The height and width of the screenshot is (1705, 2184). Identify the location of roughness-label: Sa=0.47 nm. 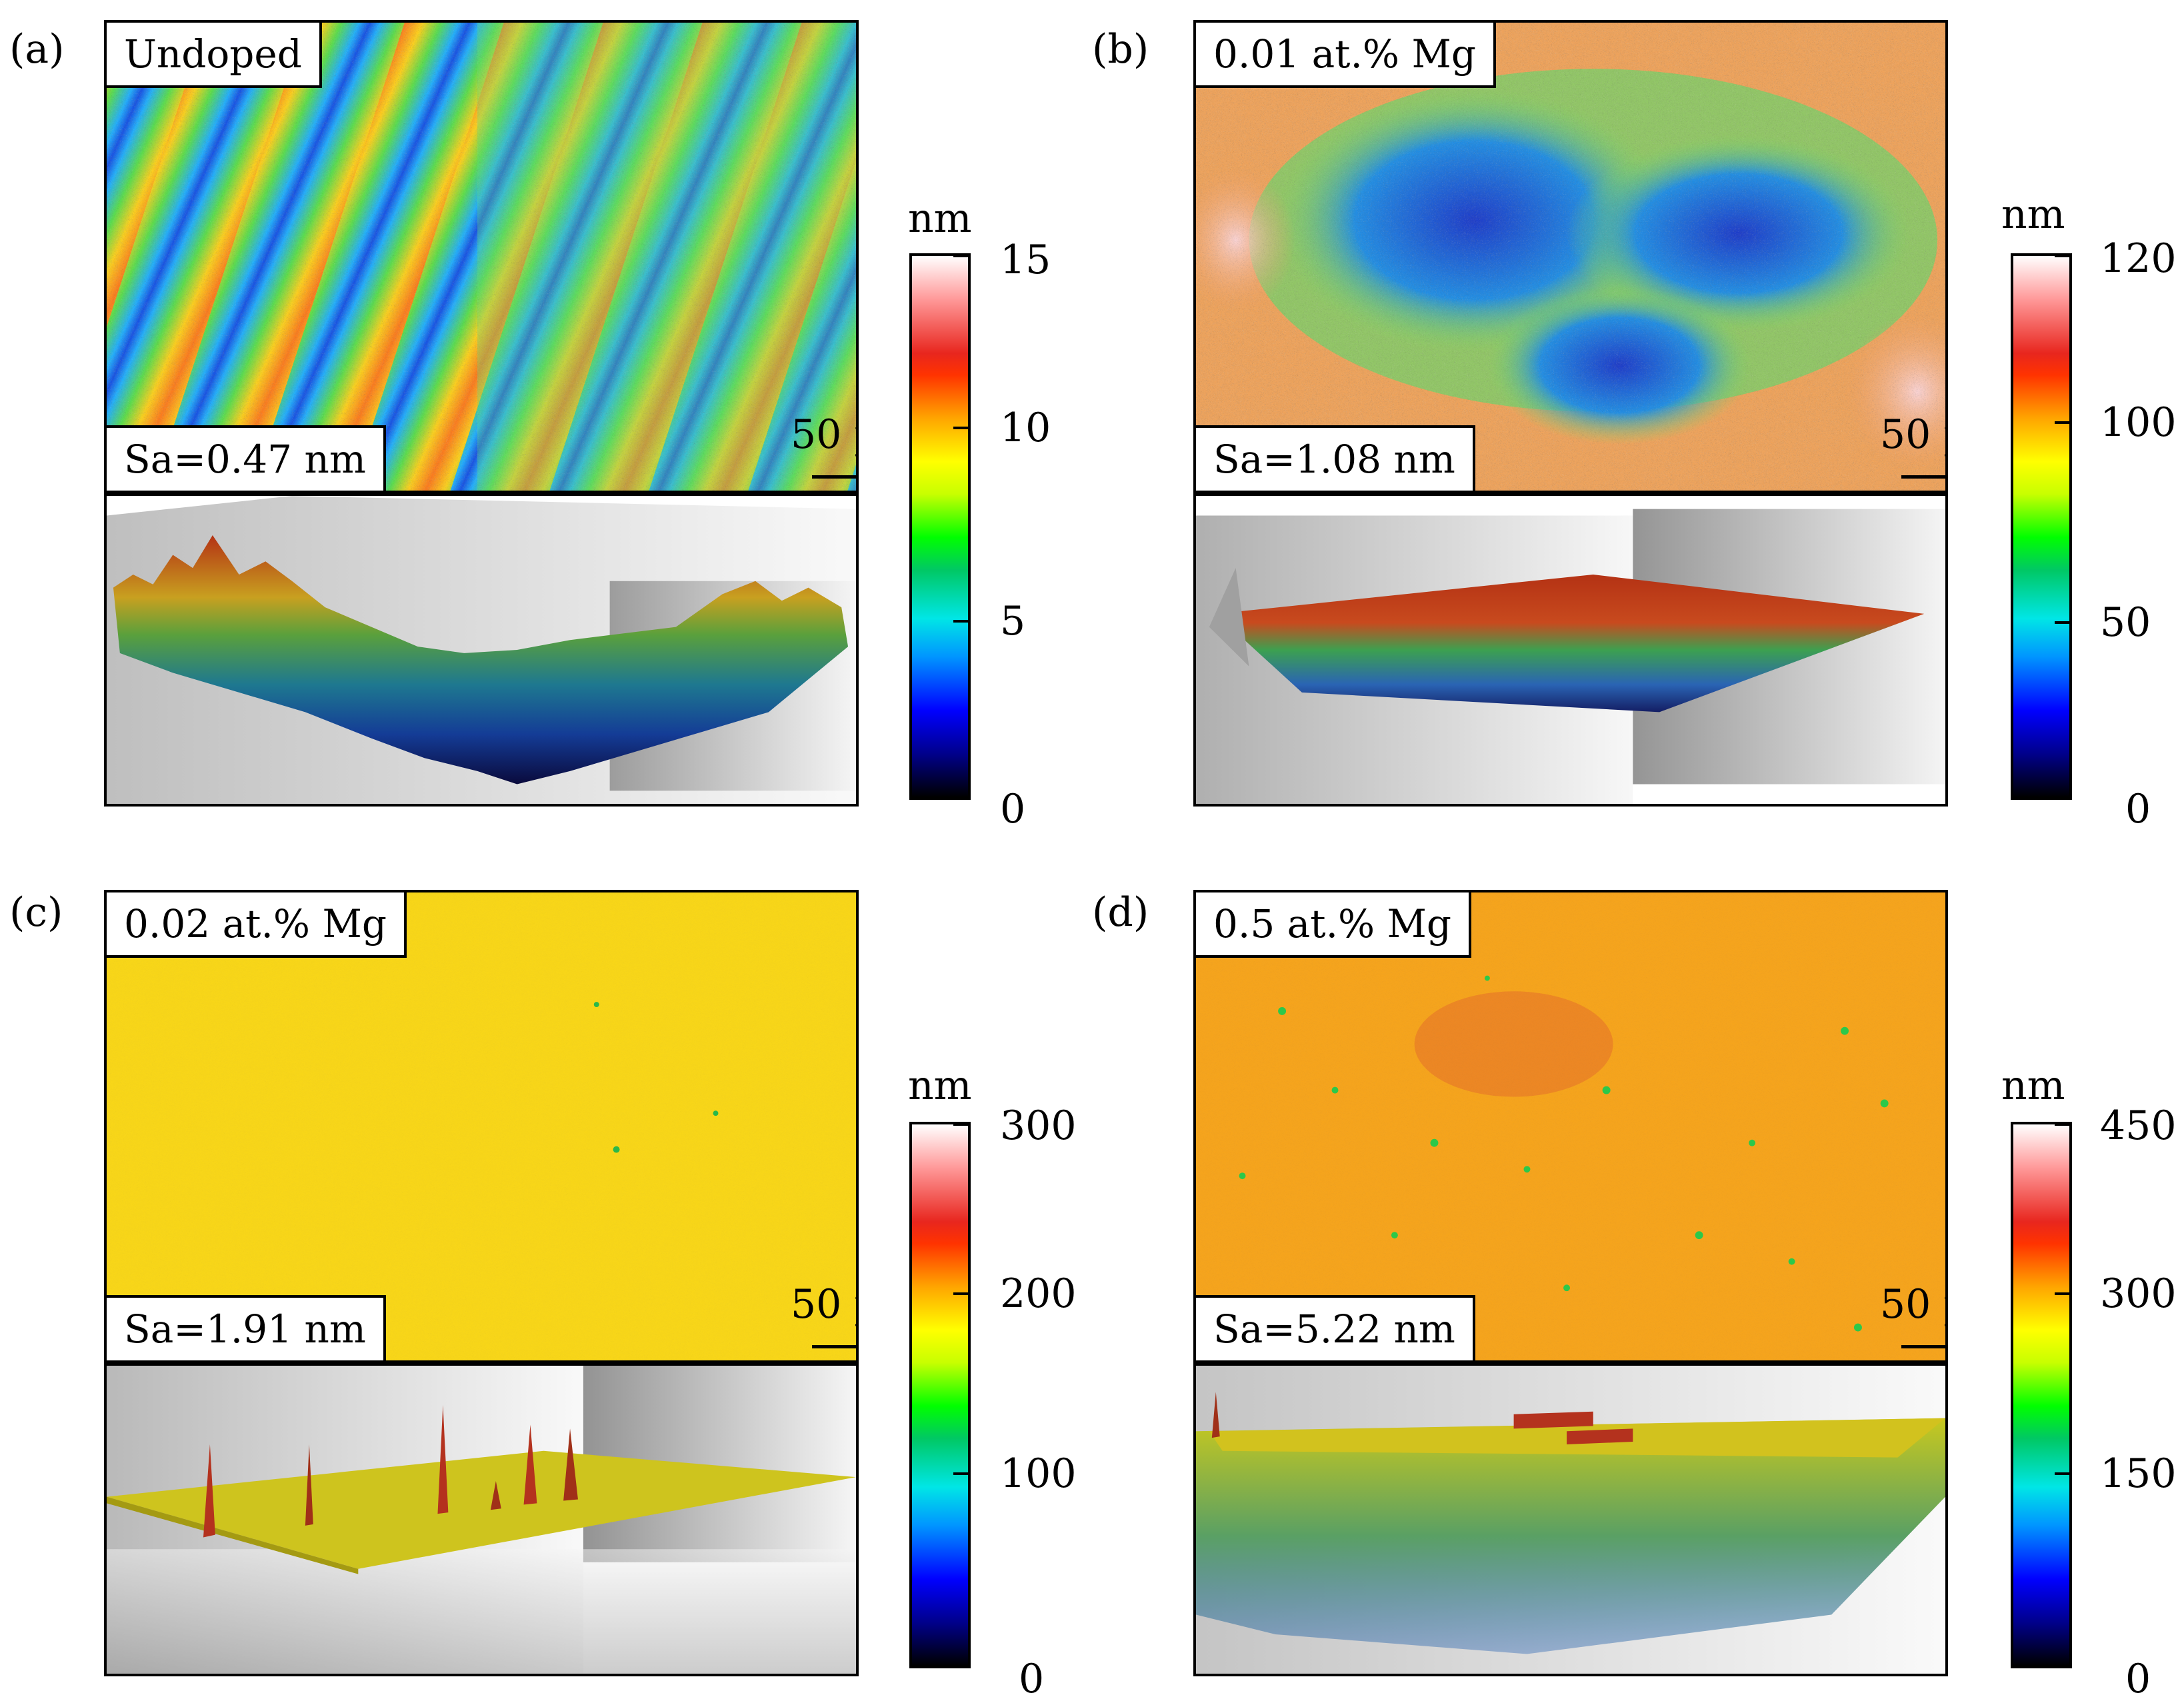
(246, 458).